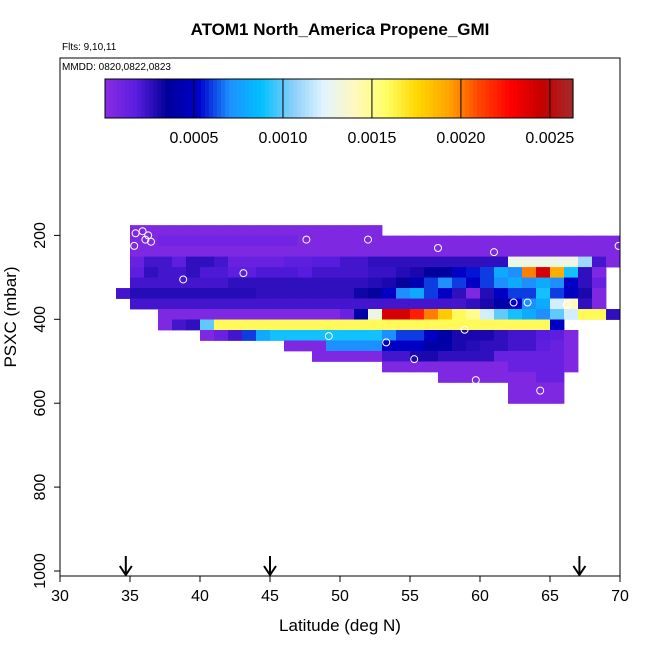  I want to click on colorbar-tick-label: 0.0010, so click(282, 138).